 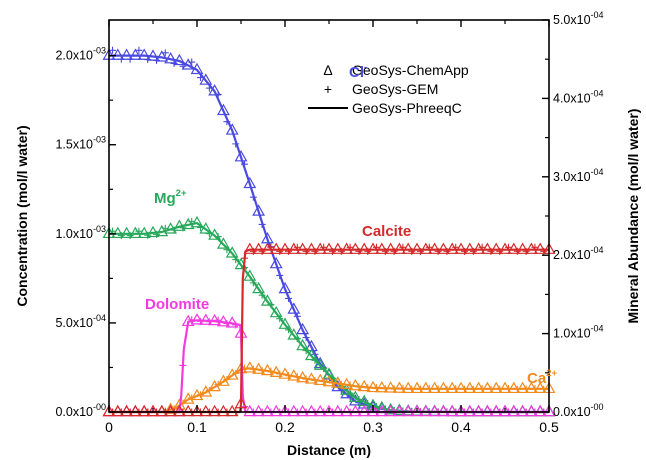 What do you see at coordinates (542, 377) in the screenshot?
I see `series-label-ca: Ca2+` at bounding box center [542, 377].